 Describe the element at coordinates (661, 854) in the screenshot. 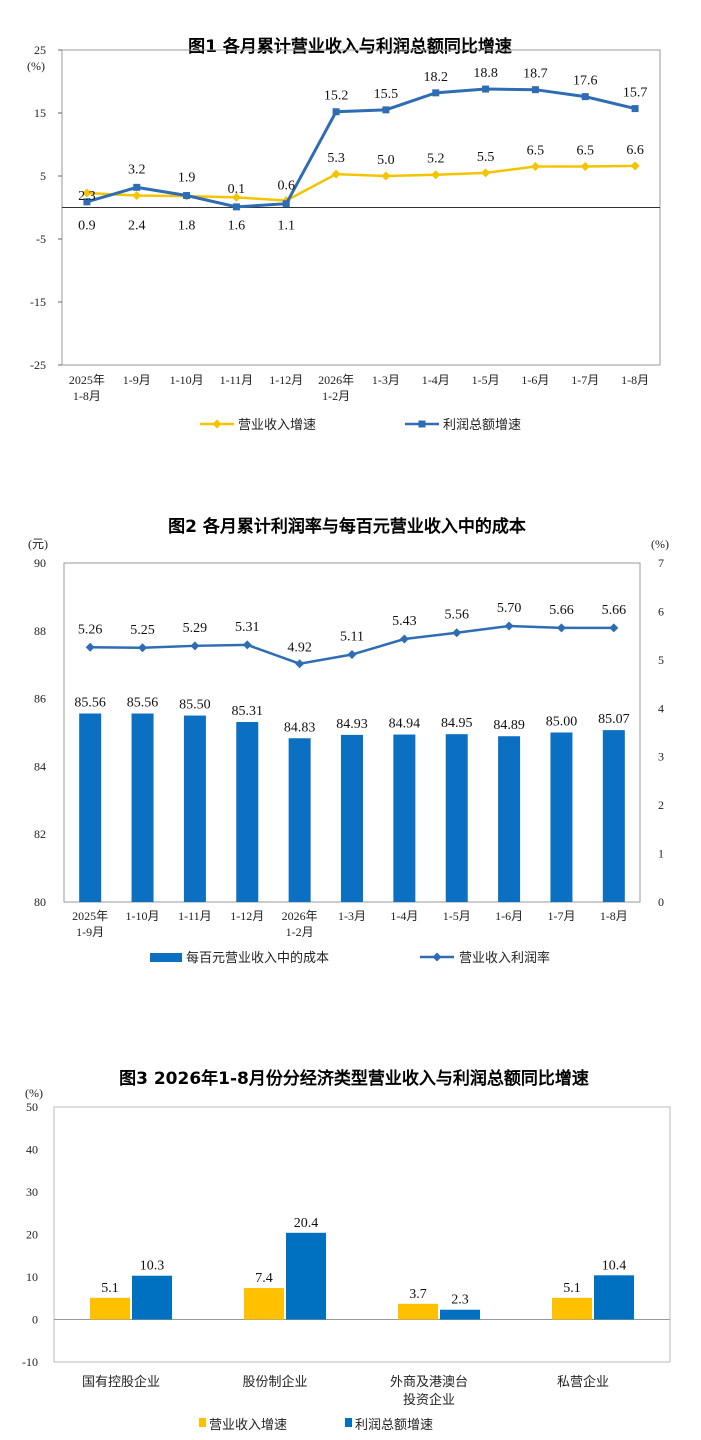

I see `y2-tick: 1` at that location.